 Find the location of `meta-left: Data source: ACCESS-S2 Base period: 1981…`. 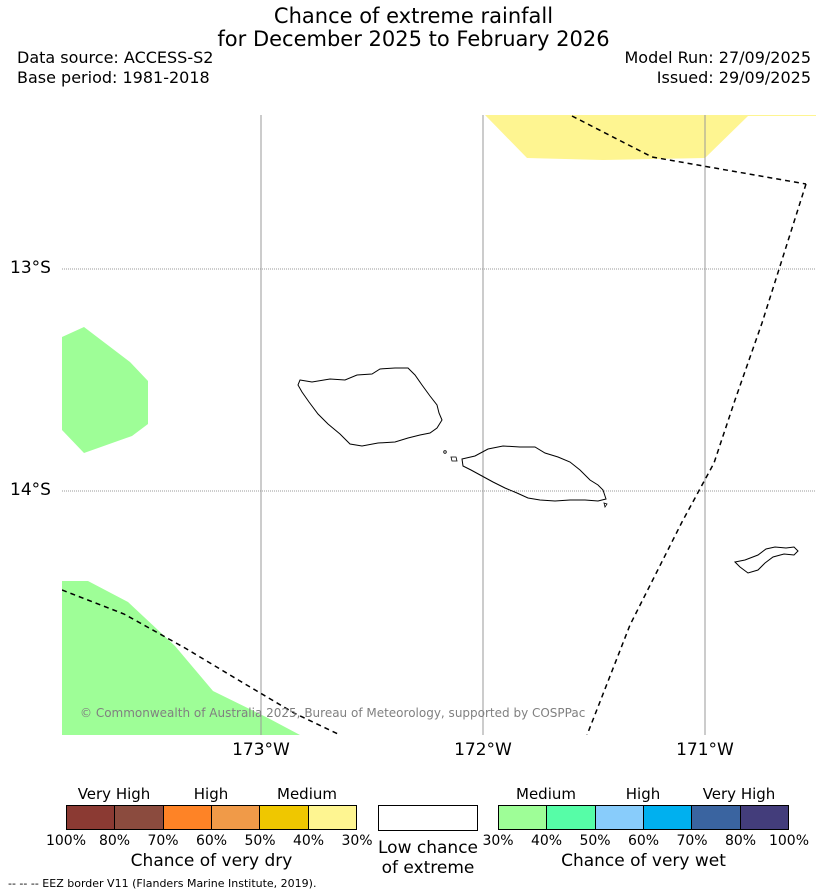

meta-left: Data source: ACCESS-S2 Base period: 1981… is located at coordinates (115, 68).